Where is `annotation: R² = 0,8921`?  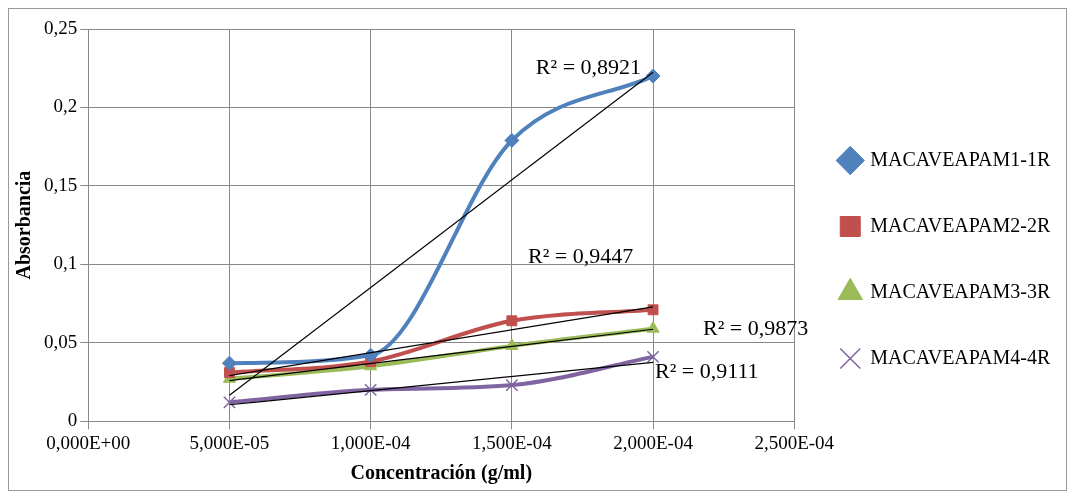 annotation: R² = 0,8921 is located at coordinates (588, 67).